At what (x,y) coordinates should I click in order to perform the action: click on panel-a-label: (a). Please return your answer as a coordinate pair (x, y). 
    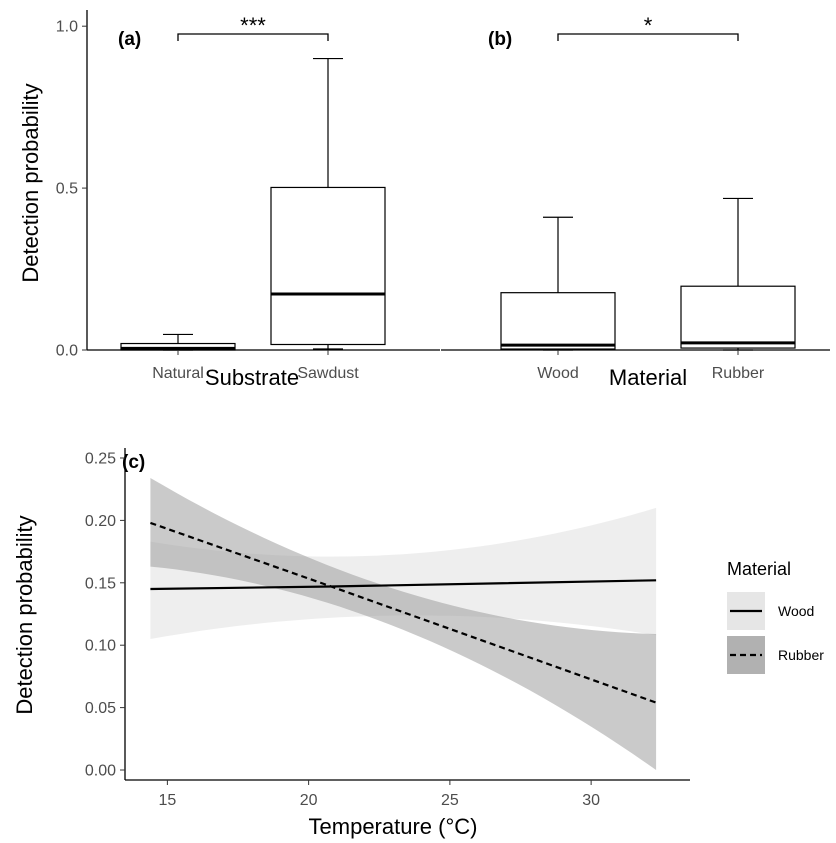
    Looking at the image, I should click on (129, 39).